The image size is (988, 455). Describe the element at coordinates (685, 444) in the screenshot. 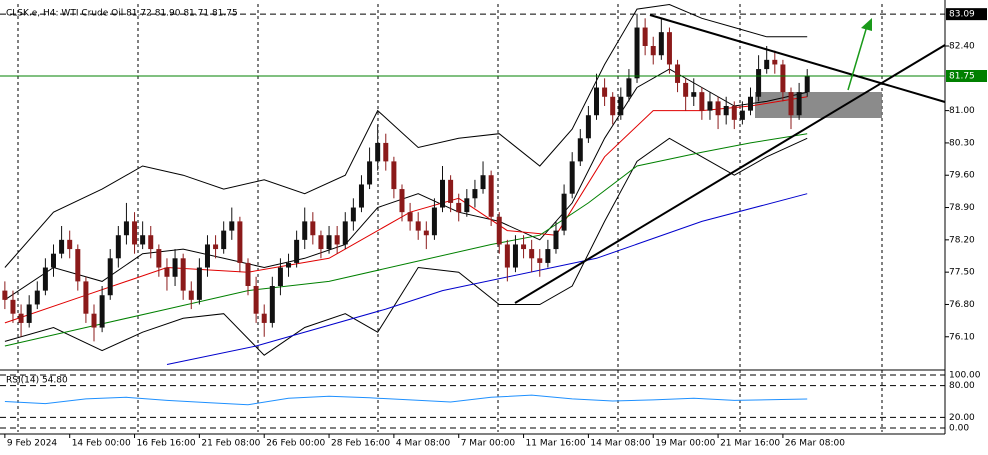

I see `x-tick-label: 19 Mar 00:00` at that location.